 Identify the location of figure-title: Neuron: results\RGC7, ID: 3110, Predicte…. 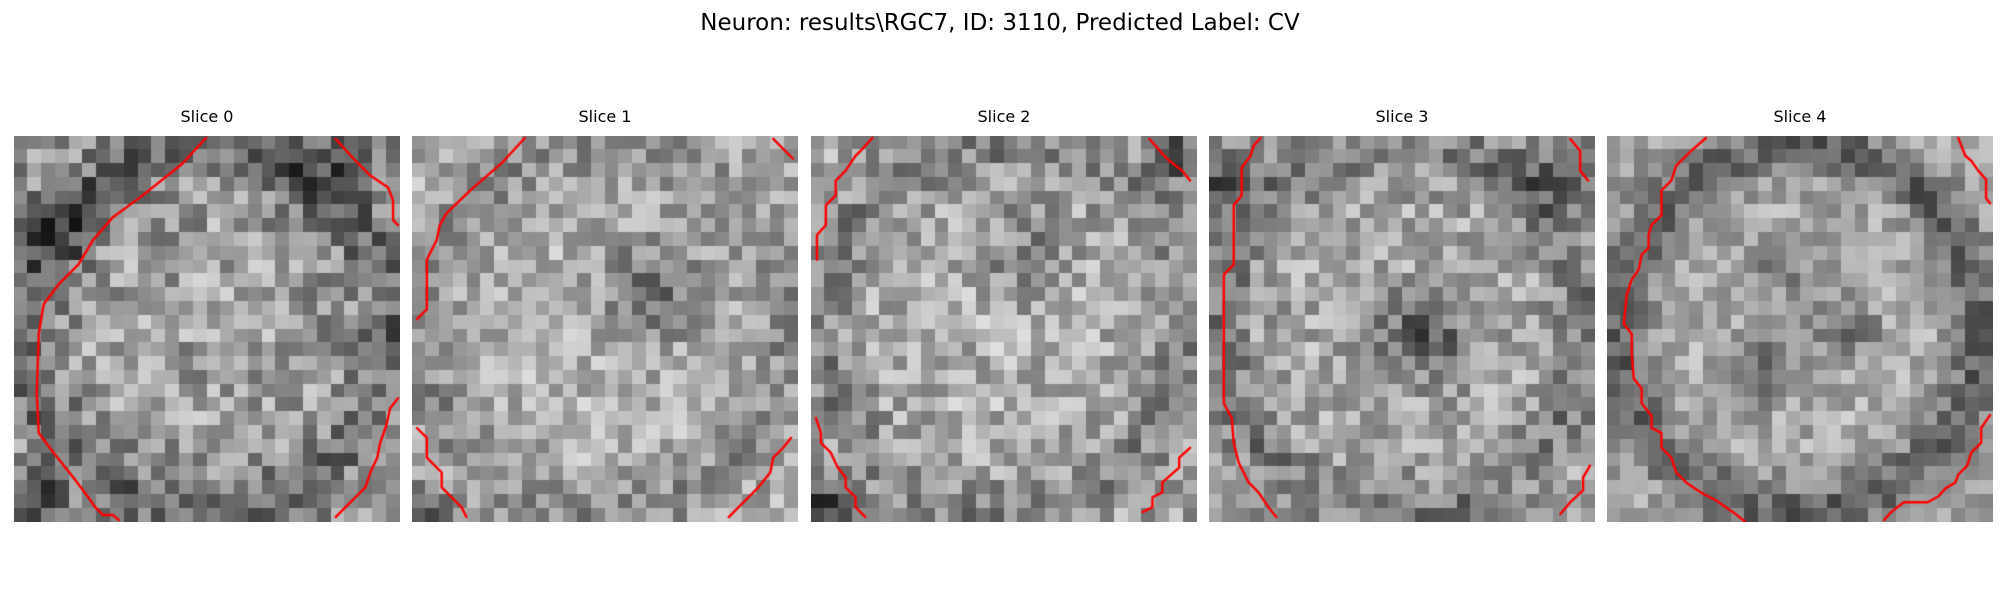
(1000, 23).